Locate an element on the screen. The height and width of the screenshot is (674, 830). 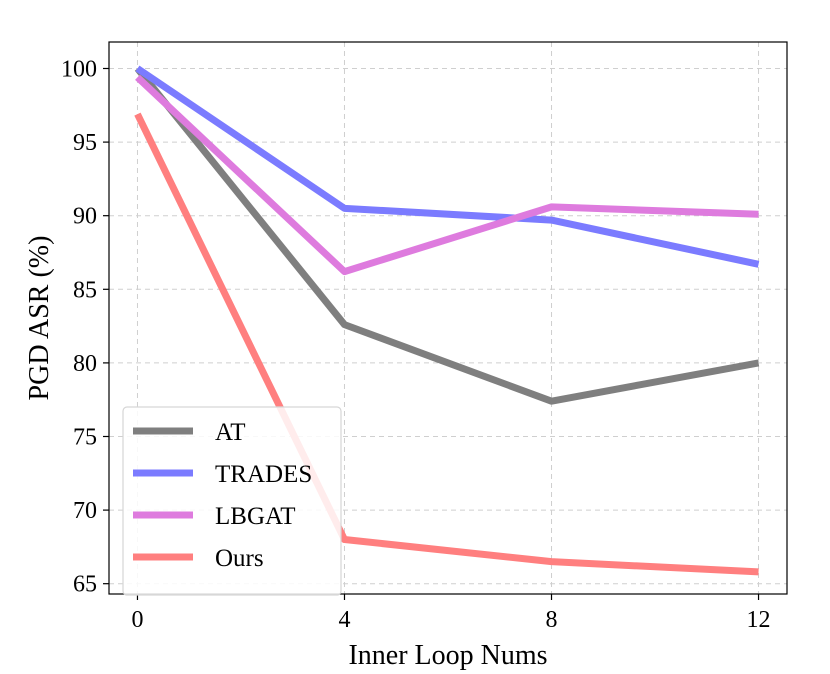
legend: AT TRADES LBGAT Ours is located at coordinates (232, 501).